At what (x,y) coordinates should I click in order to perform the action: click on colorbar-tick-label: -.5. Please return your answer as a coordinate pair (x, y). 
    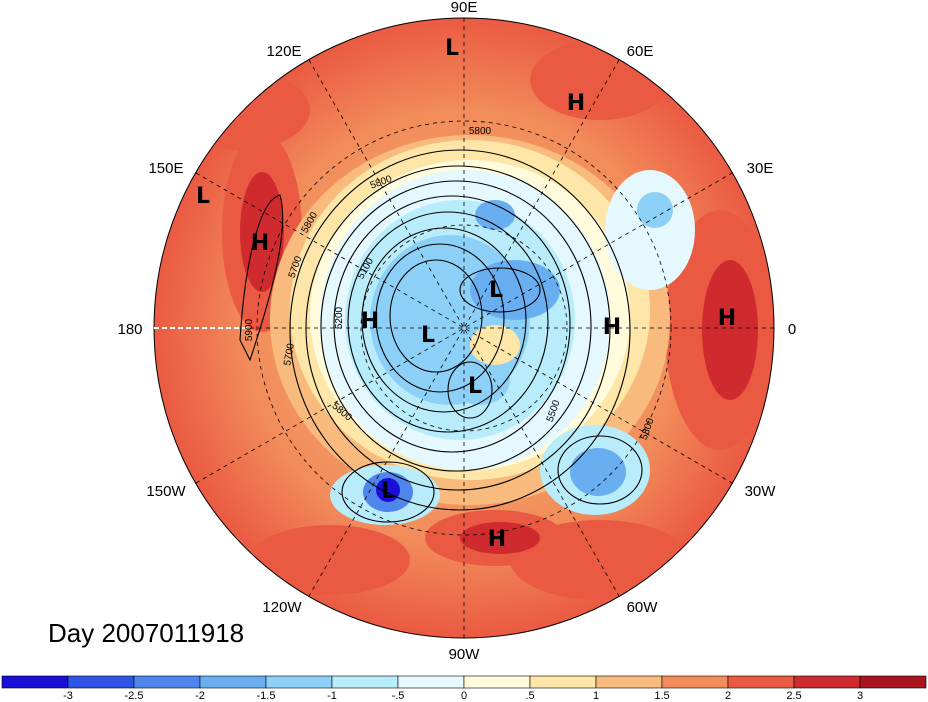
    Looking at the image, I should click on (398, 696).